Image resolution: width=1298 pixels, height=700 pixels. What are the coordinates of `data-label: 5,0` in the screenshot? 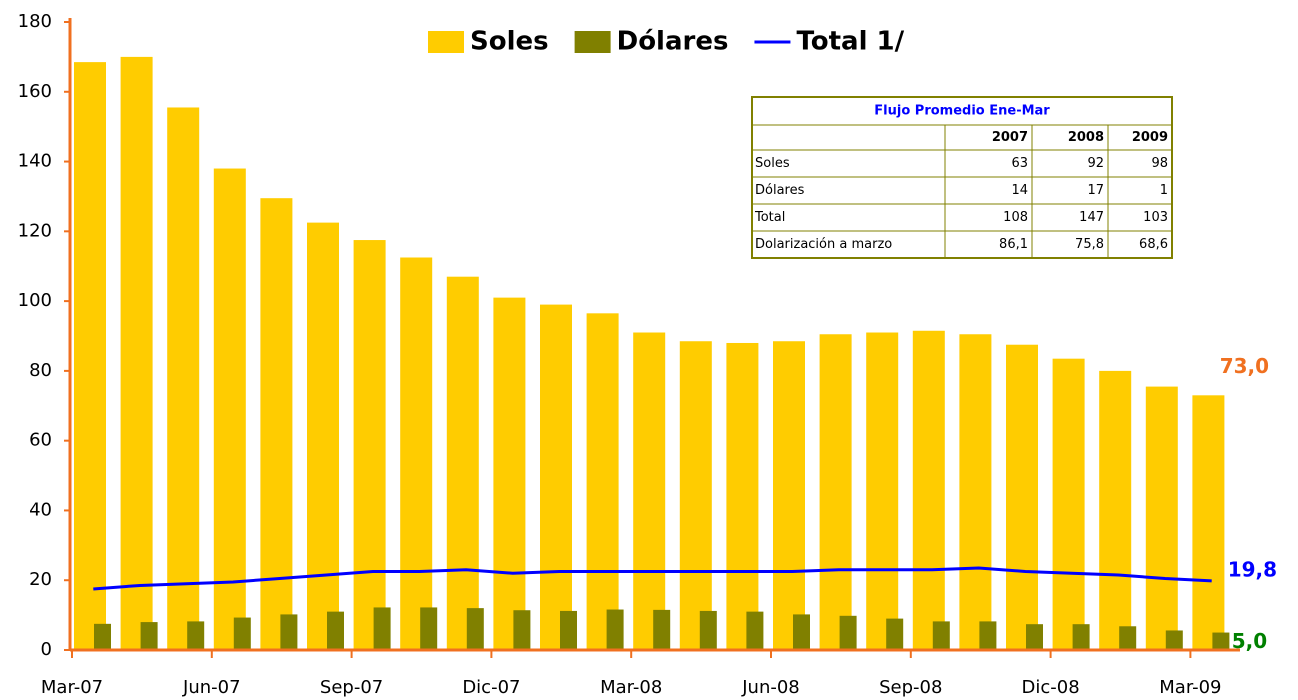 It's located at (1249, 641).